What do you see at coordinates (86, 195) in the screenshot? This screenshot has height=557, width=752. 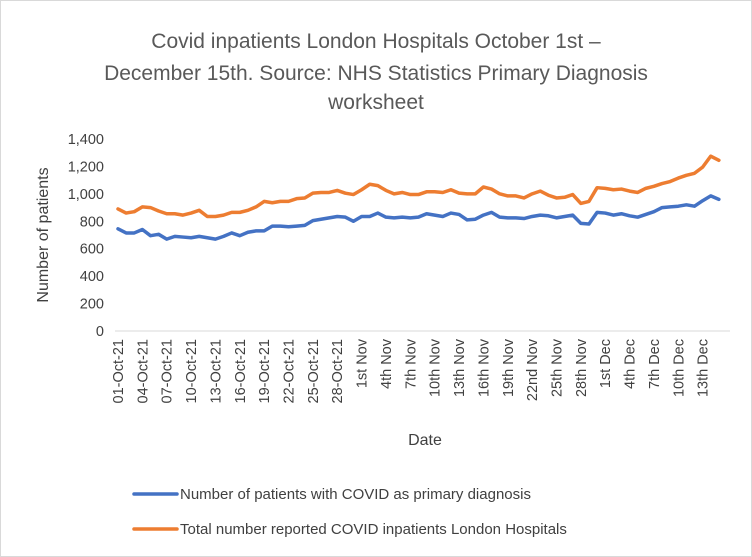 I see `y-tick-label: 1,000` at bounding box center [86, 195].